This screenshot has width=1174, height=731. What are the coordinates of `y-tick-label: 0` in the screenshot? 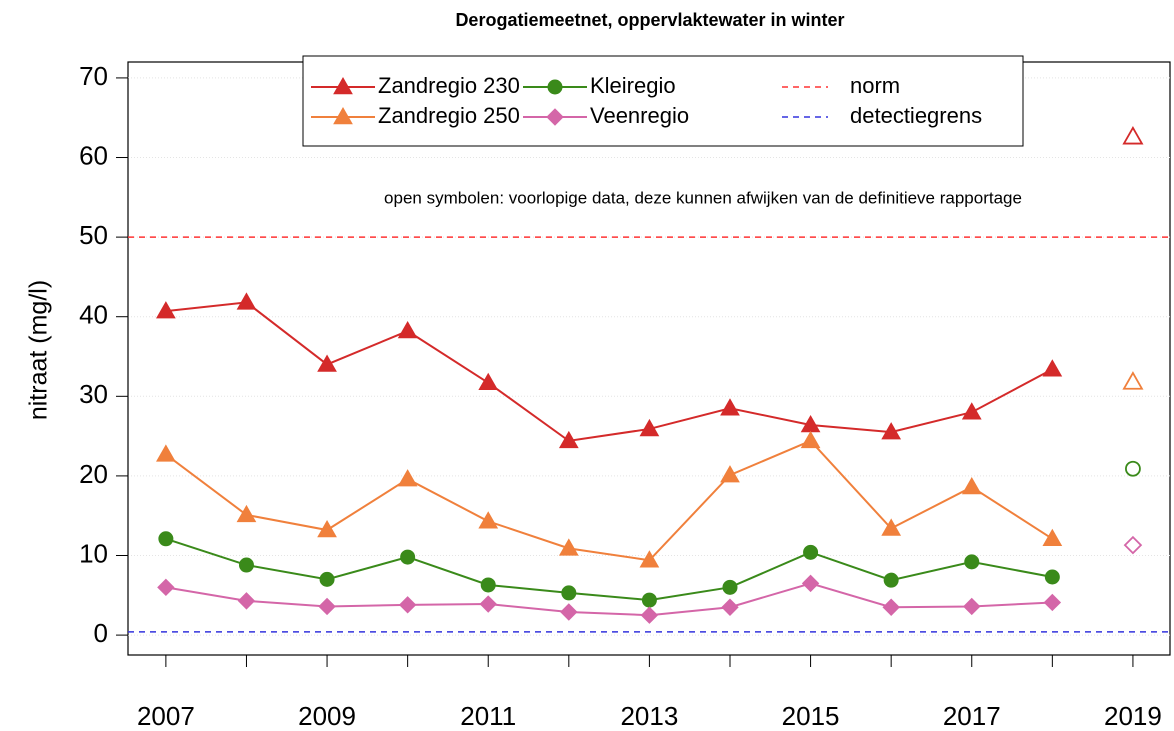 It's located at (101, 633).